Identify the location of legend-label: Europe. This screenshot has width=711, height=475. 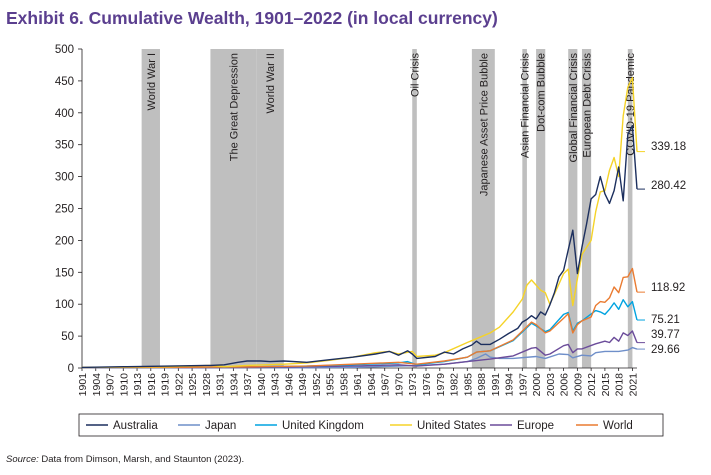
(535, 426).